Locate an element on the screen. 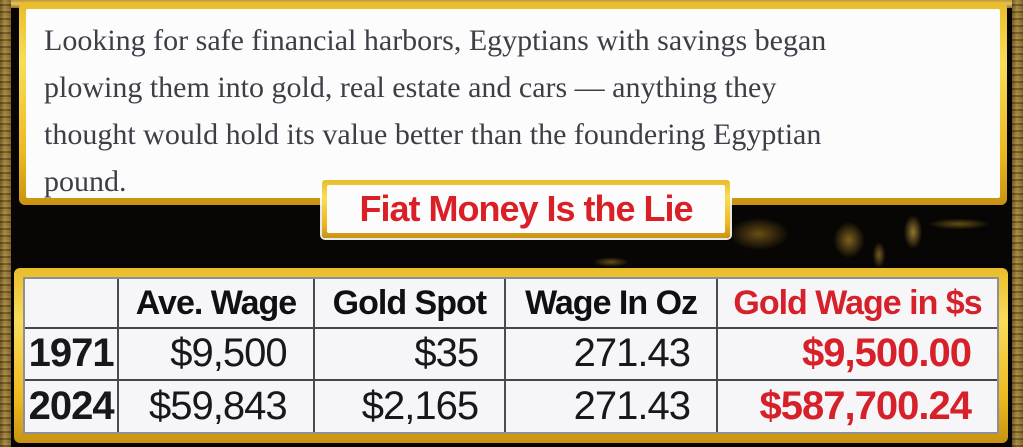 This screenshot has height=447, width=1023. table-header-year is located at coordinates (72, 304).